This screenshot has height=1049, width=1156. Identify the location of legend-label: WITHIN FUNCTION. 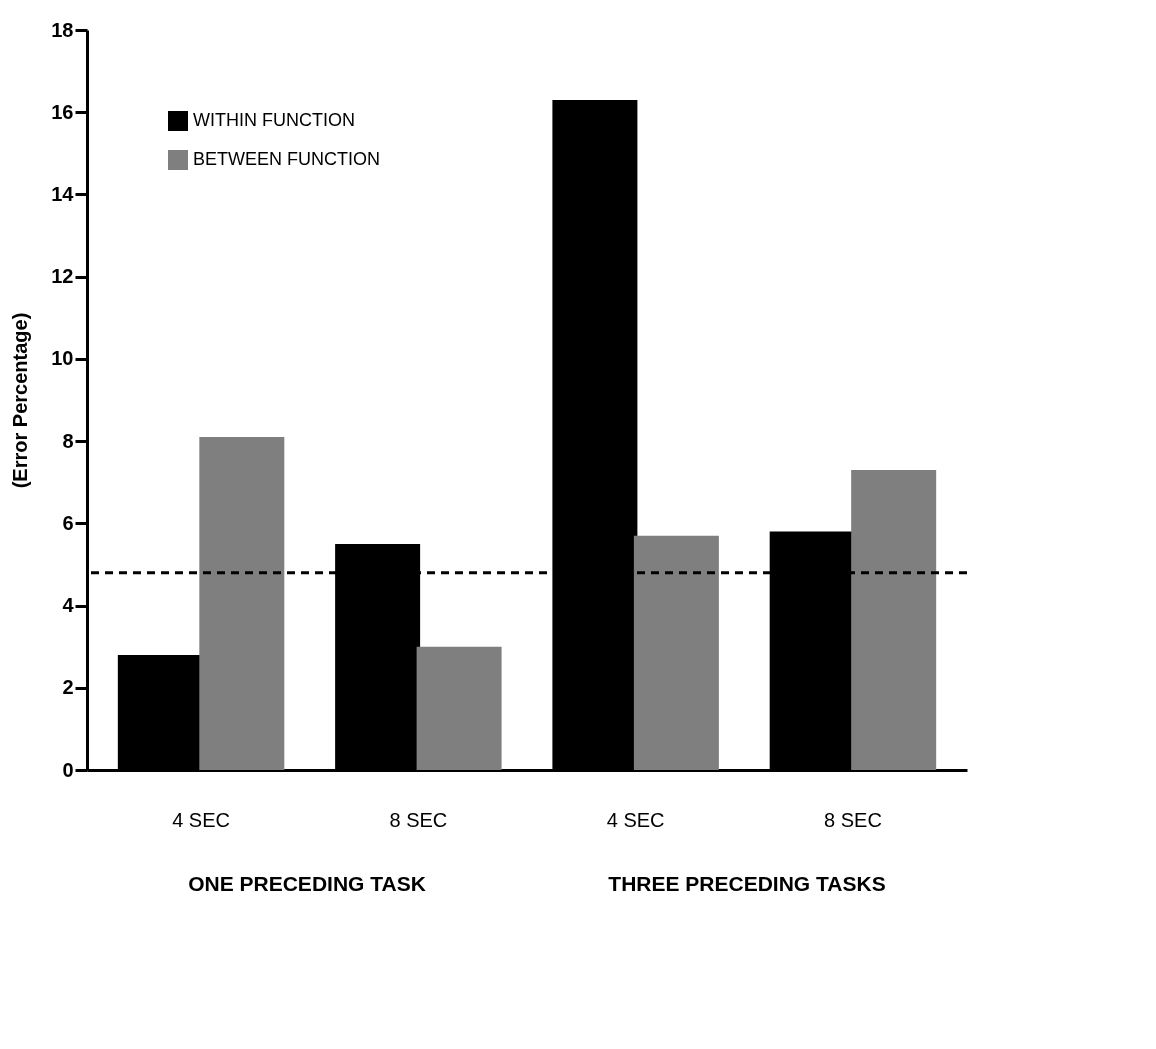
(274, 120).